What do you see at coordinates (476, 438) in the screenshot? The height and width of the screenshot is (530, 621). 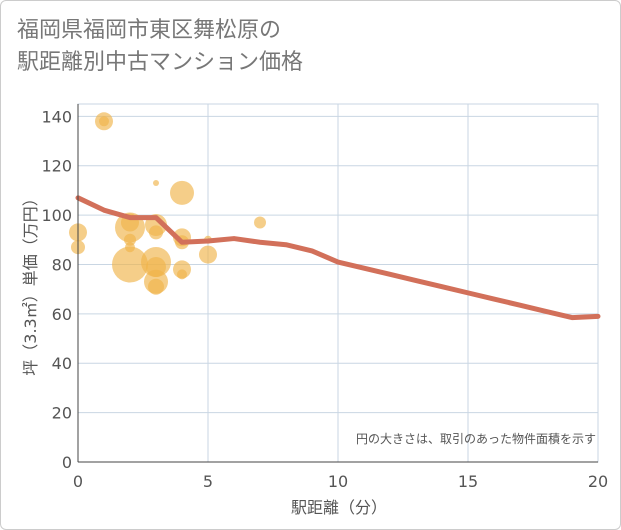 I see `size-annotation: 円の大きさは、取引のあった物件面積を示す` at bounding box center [476, 438].